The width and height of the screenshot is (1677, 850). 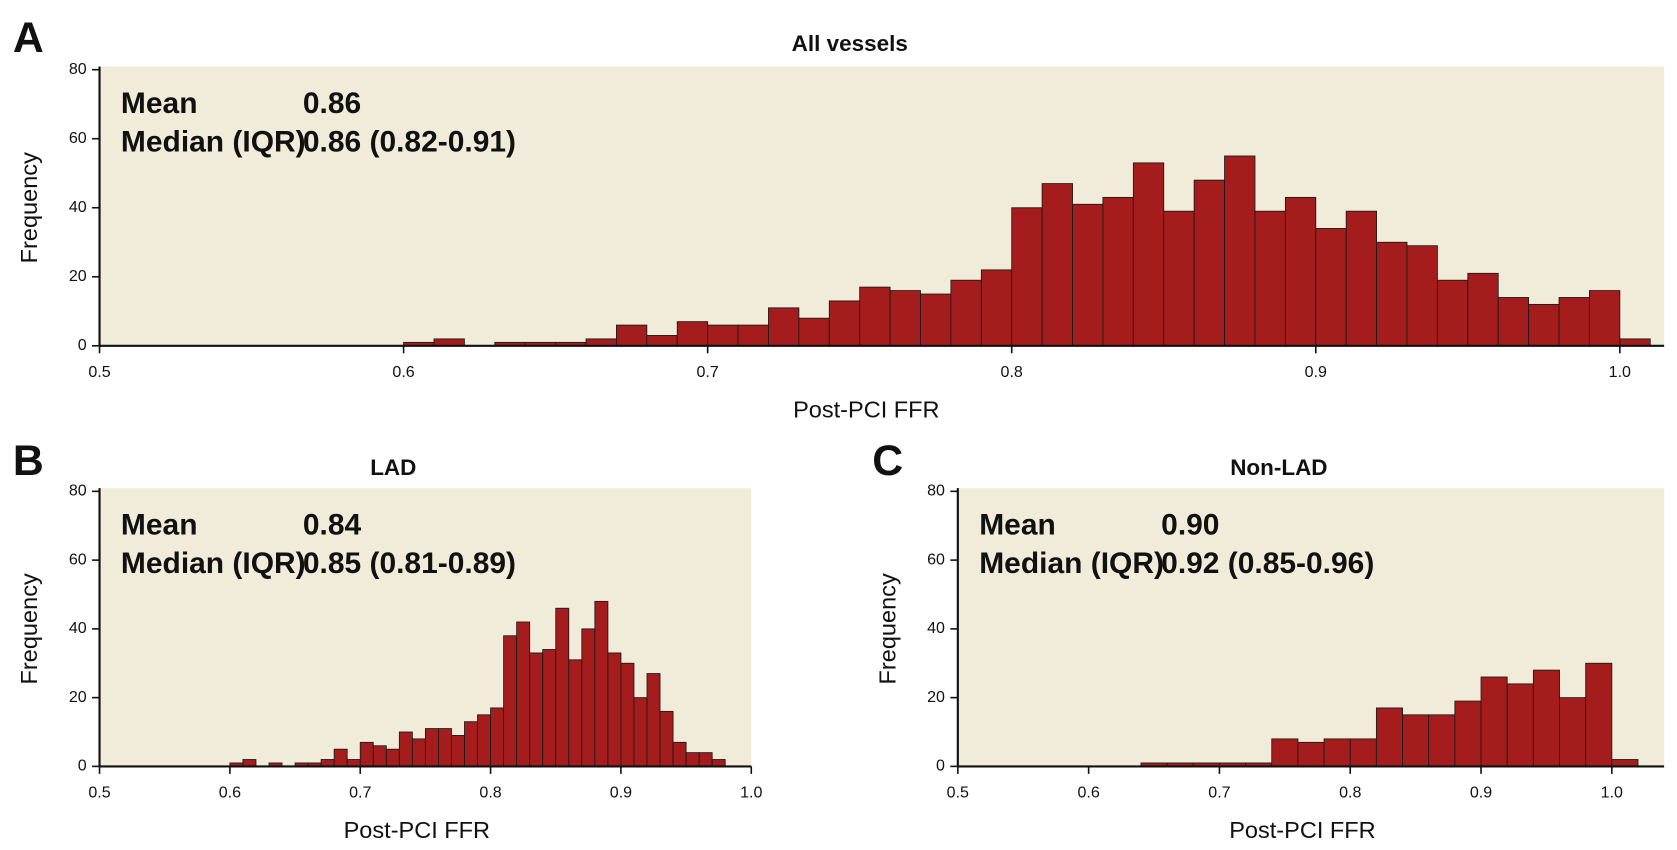 I want to click on y-tick-label: 0, so click(x=82, y=345).